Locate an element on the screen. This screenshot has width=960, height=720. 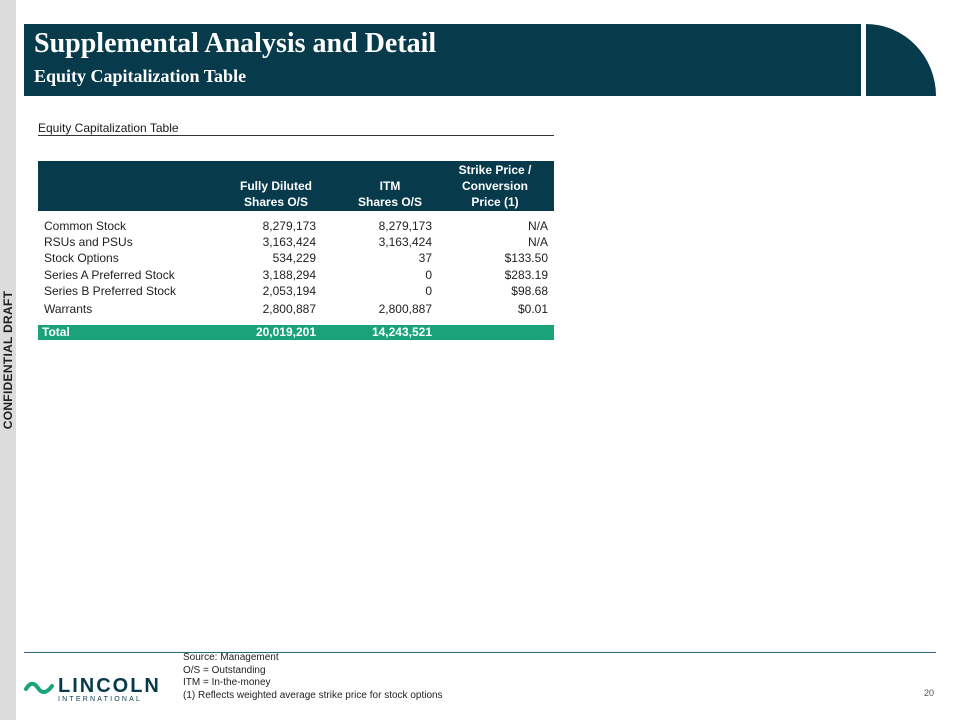
row-fully-diluted: 2,053,194 is located at coordinates (289, 291).